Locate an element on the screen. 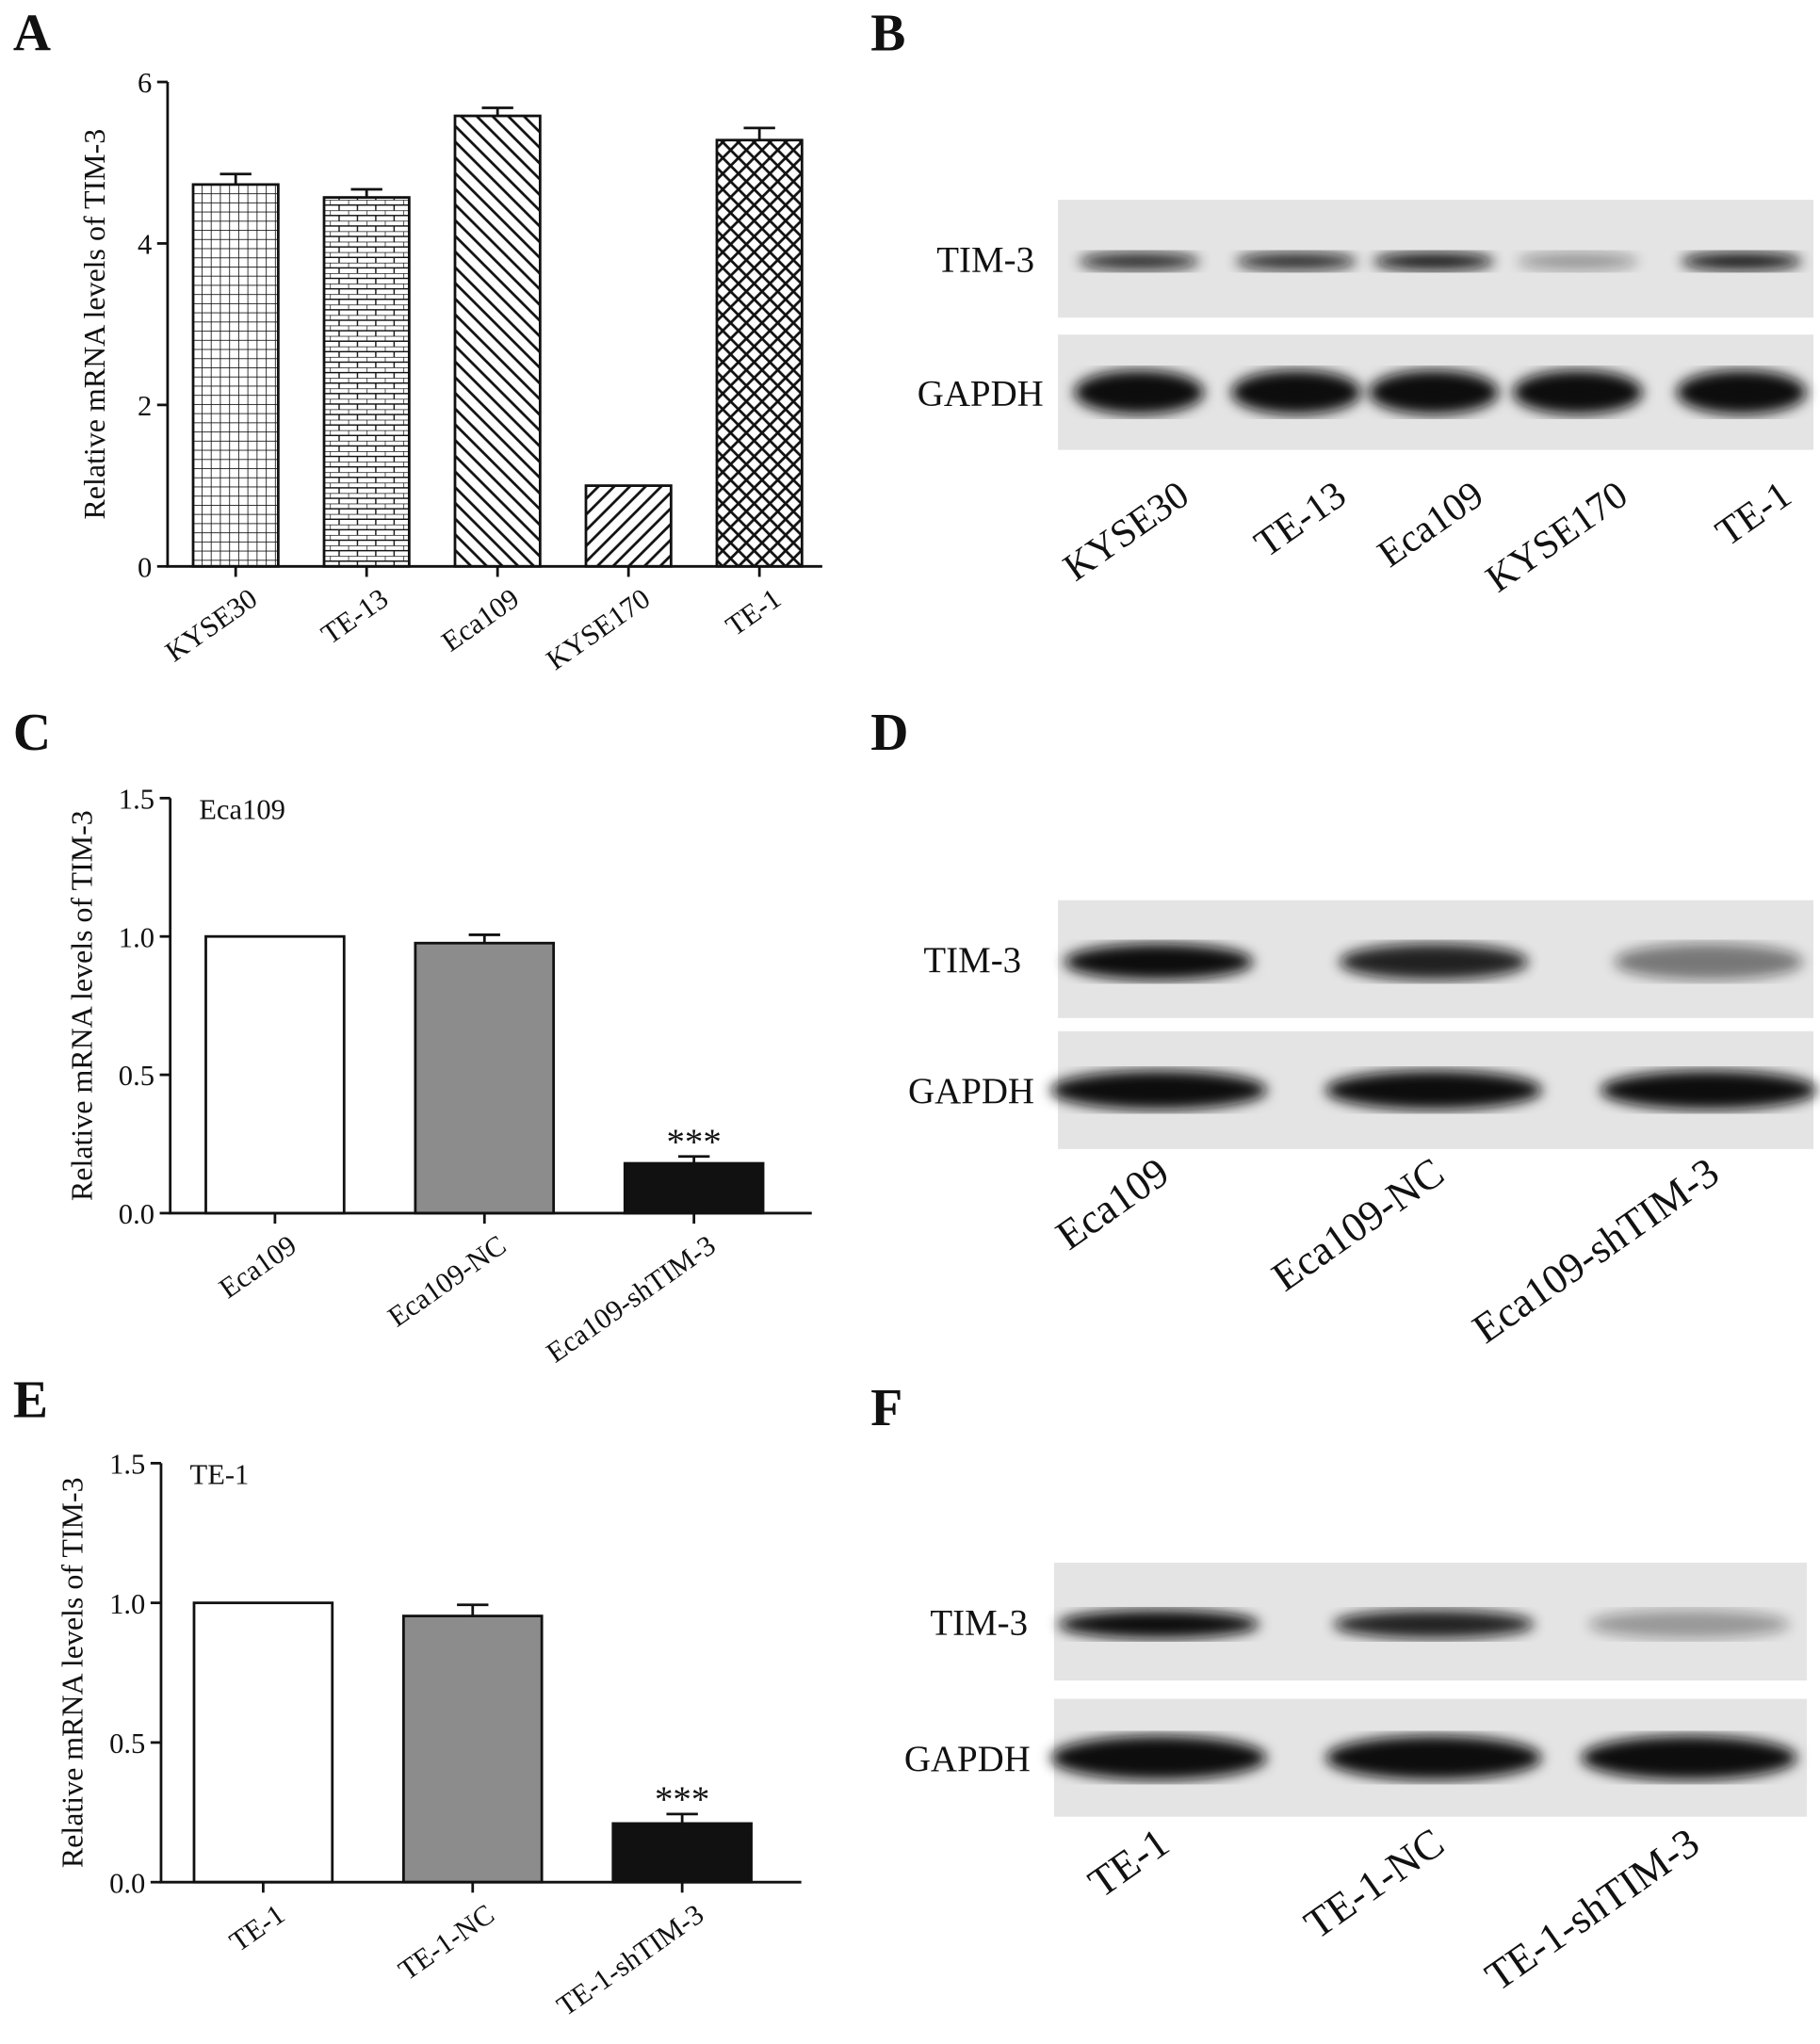  panel-label: D is located at coordinates (889, 733).